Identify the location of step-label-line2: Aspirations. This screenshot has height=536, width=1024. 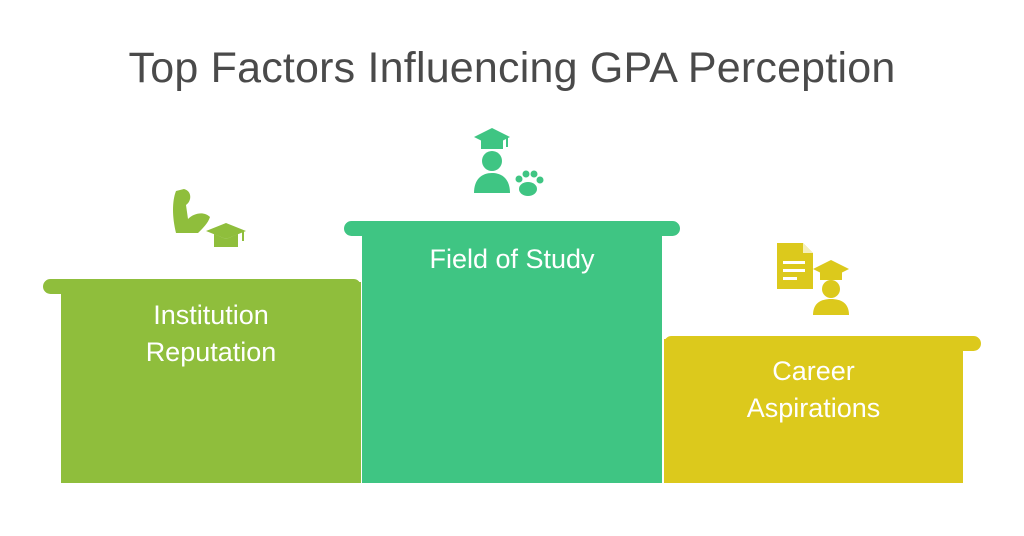
(813, 408).